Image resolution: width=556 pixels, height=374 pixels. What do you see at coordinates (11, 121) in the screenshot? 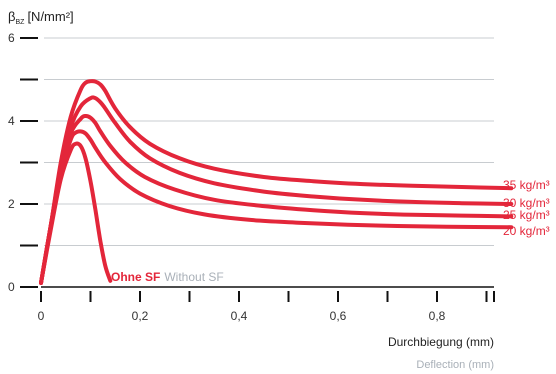
I see `y-tick-label: 4` at bounding box center [11, 121].